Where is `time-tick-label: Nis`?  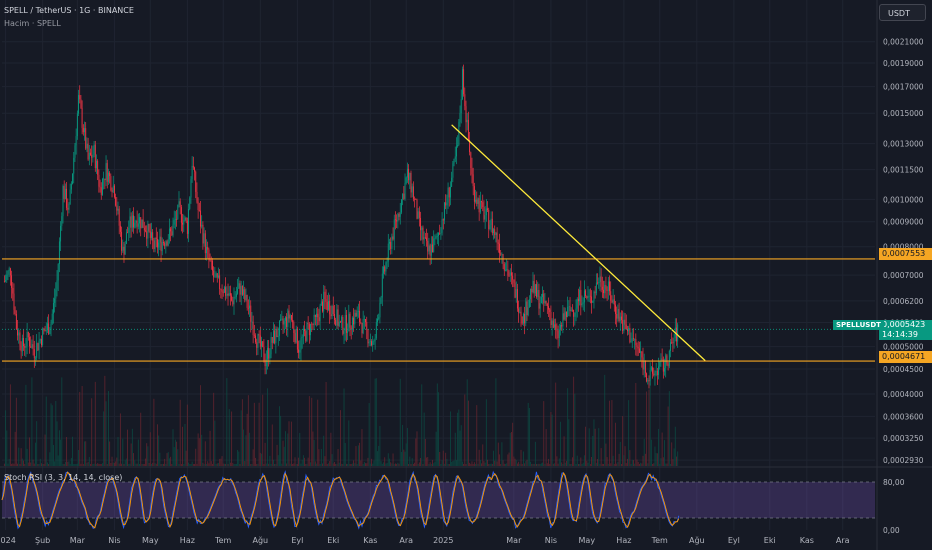
time-tick-label: Nis is located at coordinates (114, 540).